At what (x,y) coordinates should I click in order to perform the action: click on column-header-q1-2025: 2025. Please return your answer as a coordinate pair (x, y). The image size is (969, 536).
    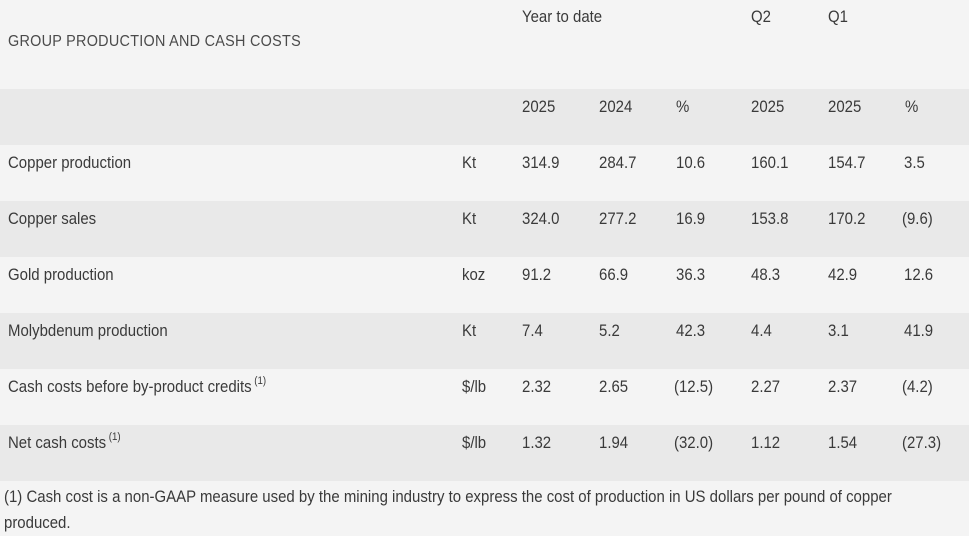
    Looking at the image, I should click on (845, 106).